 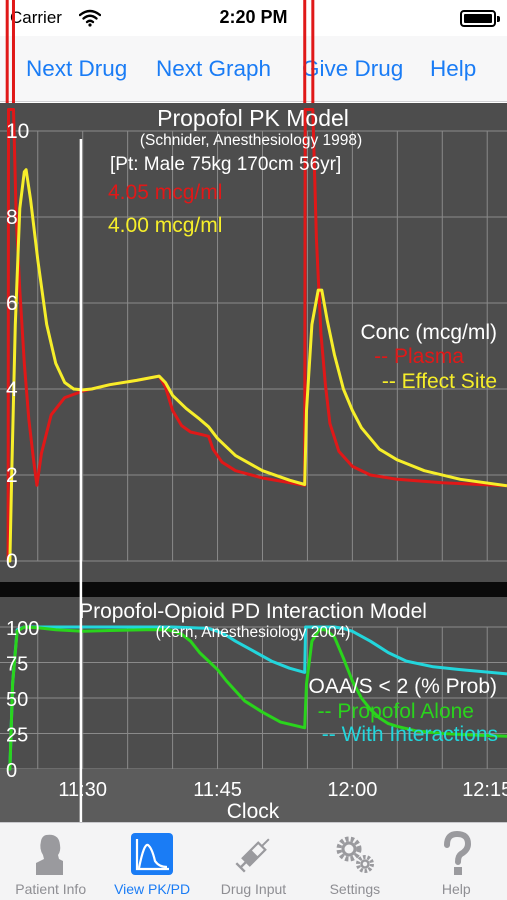 What do you see at coordinates (152, 889) in the screenshot?
I see `tab-label: View PK/PD` at bounding box center [152, 889].